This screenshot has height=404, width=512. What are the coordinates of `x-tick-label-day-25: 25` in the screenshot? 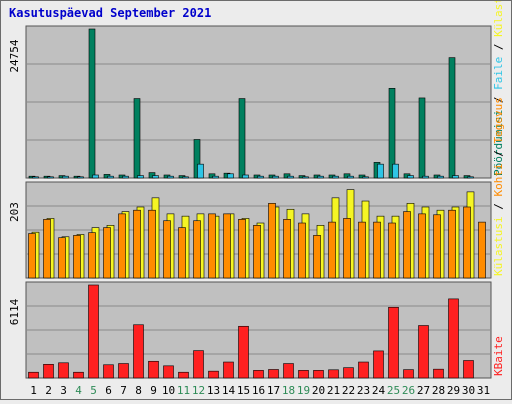 It's located at (393, 390).